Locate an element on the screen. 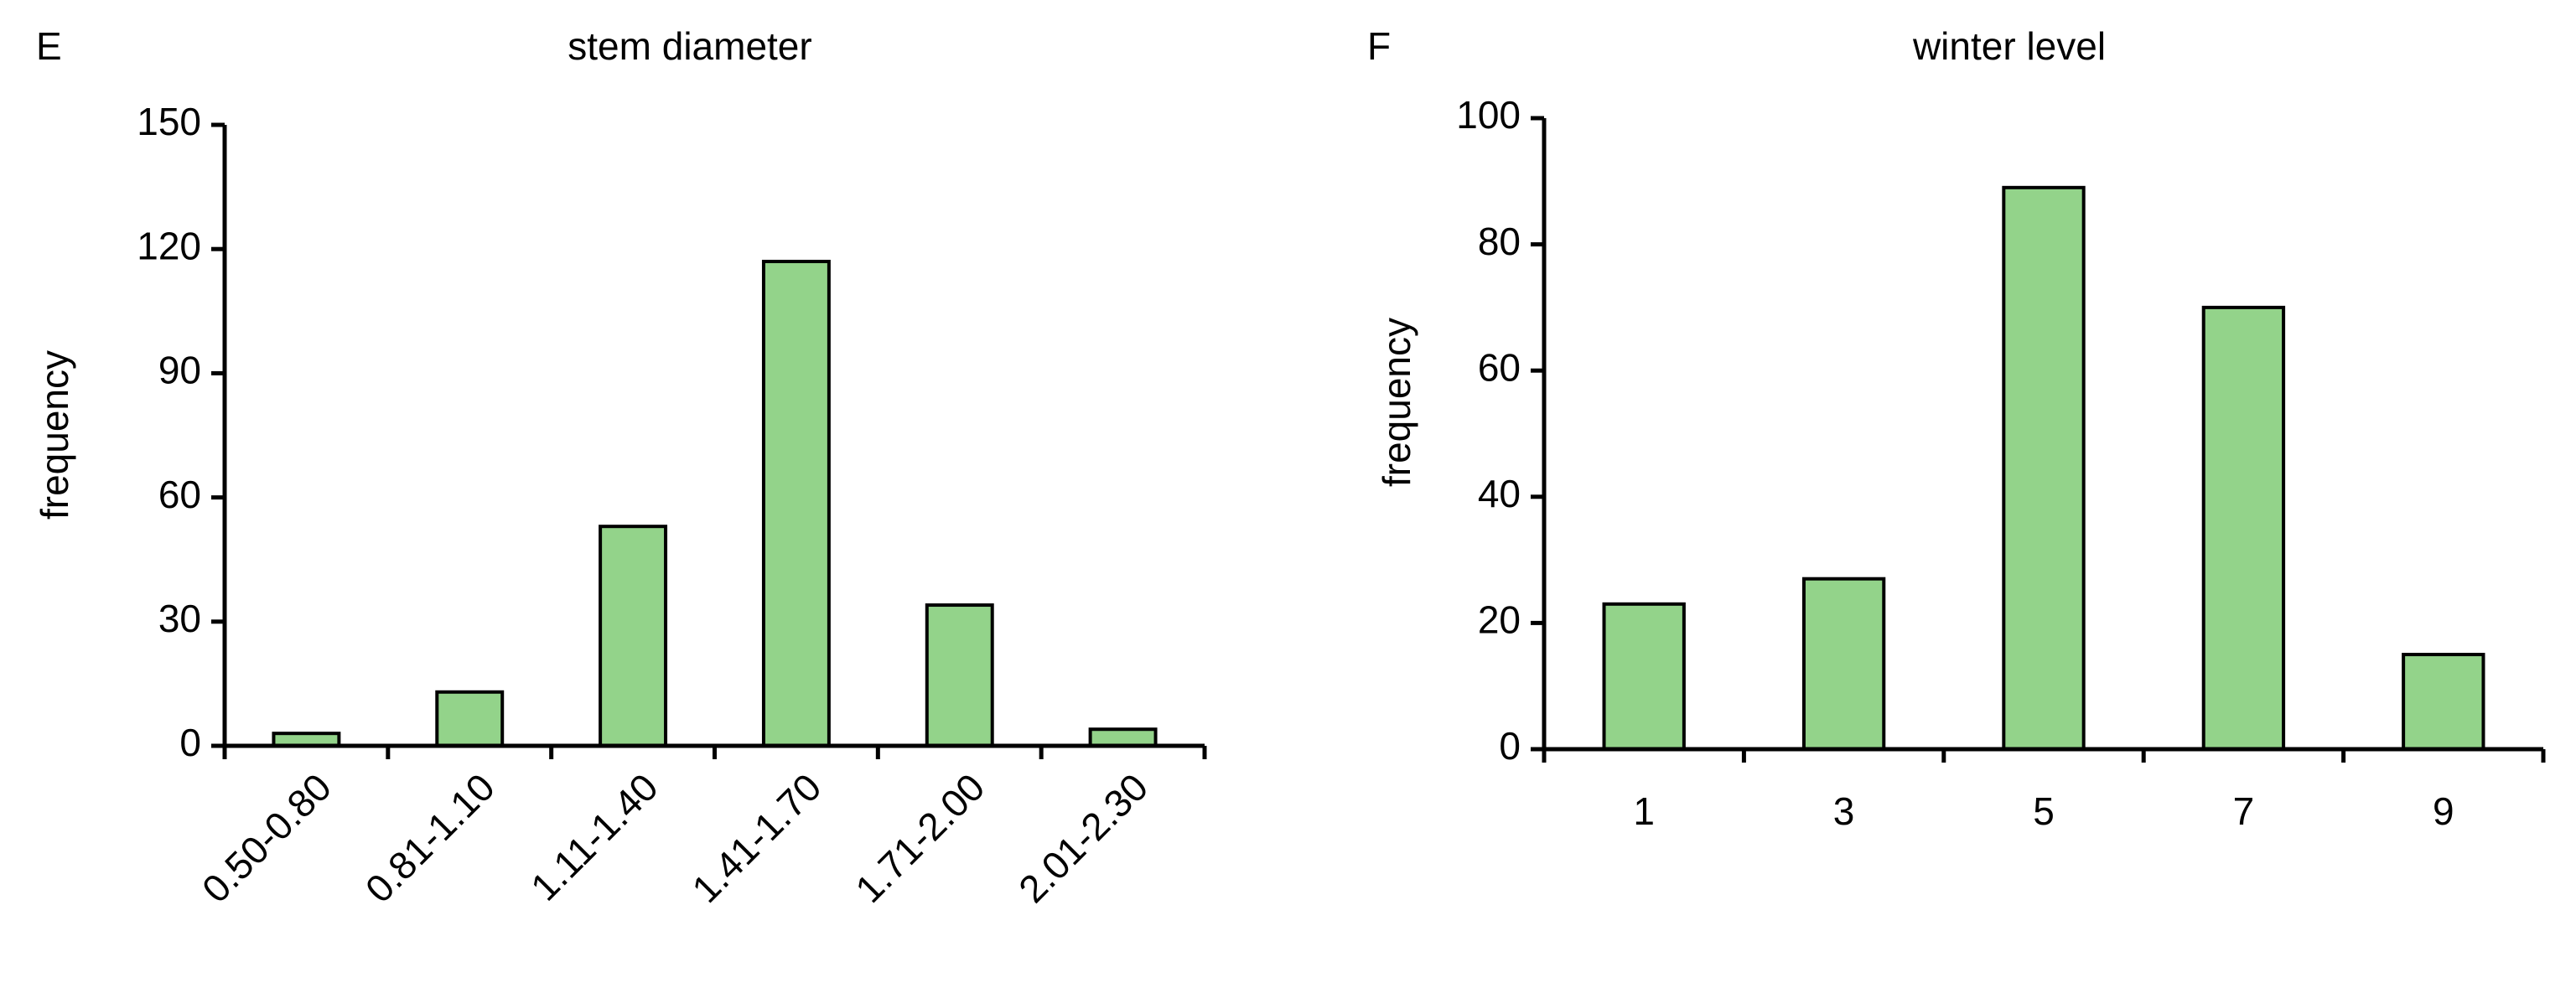 Image resolution: width=2576 pixels, height=988 pixels. x-tick-label: 9 is located at coordinates (2443, 811).